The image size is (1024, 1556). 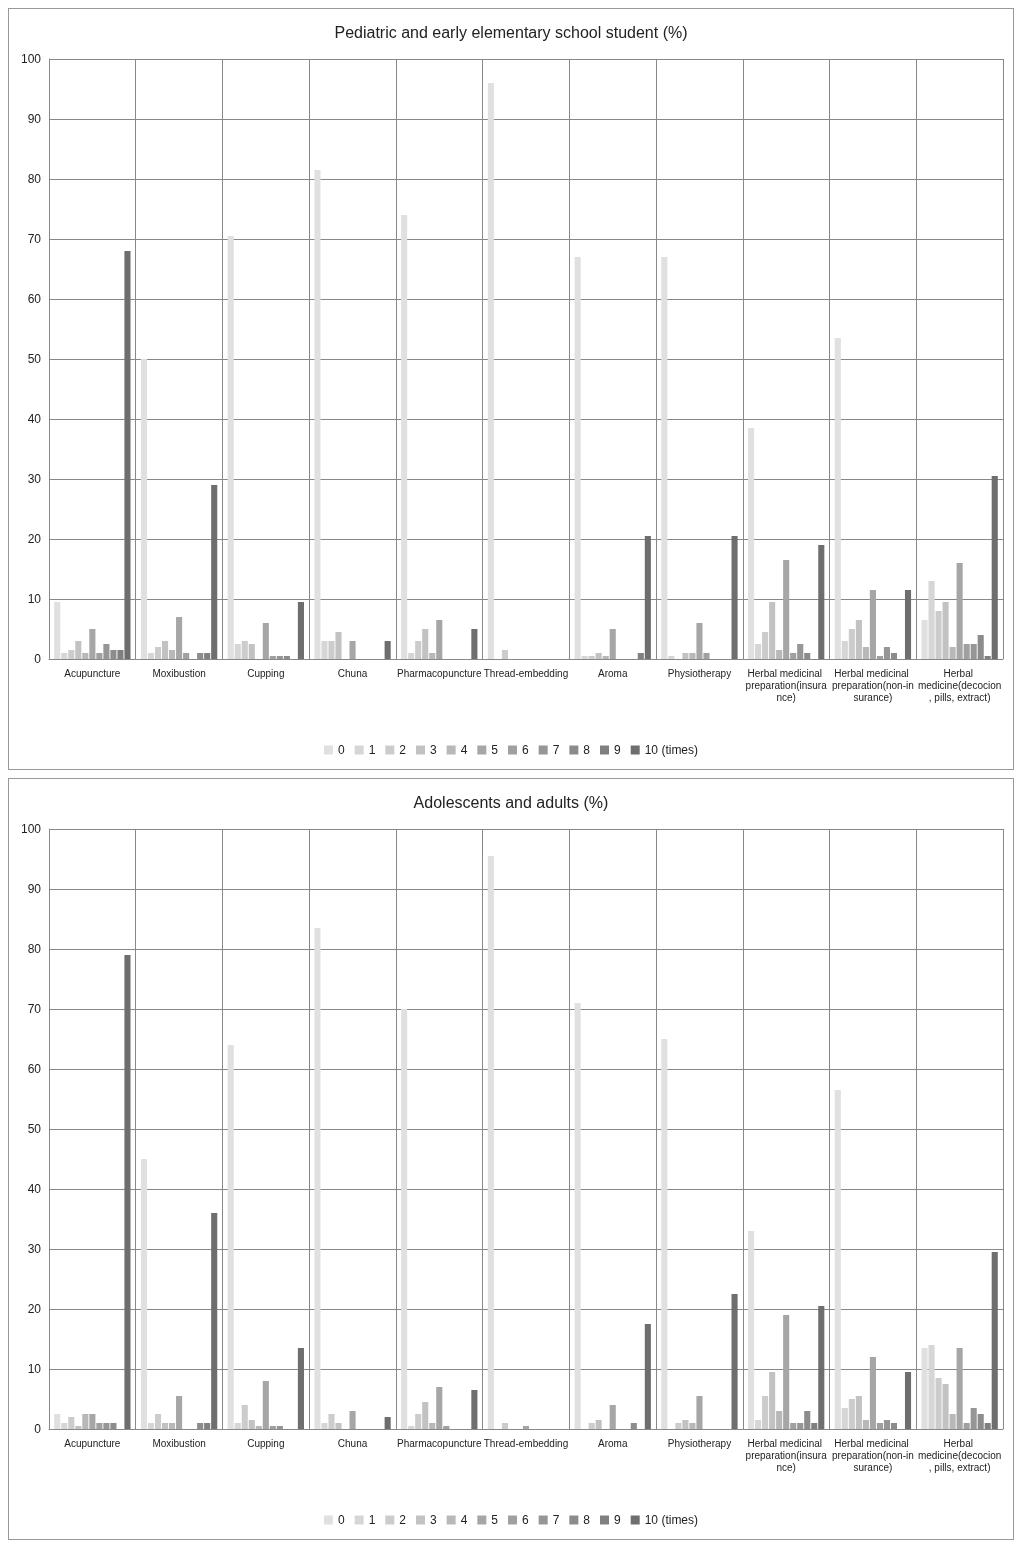 I want to click on chart-title: Adolescents and adults (%), so click(x=511, y=802).